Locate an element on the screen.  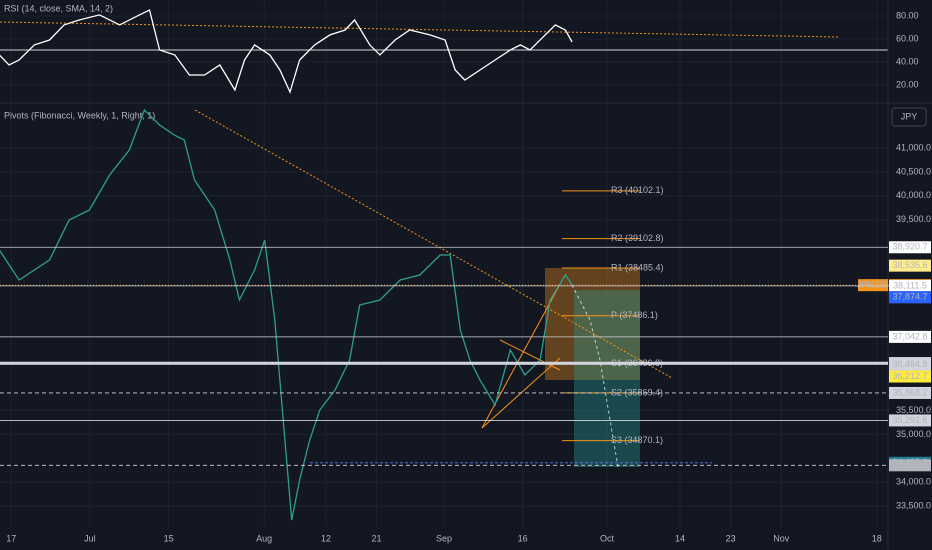
x-tick-label: 21 is located at coordinates (377, 538).